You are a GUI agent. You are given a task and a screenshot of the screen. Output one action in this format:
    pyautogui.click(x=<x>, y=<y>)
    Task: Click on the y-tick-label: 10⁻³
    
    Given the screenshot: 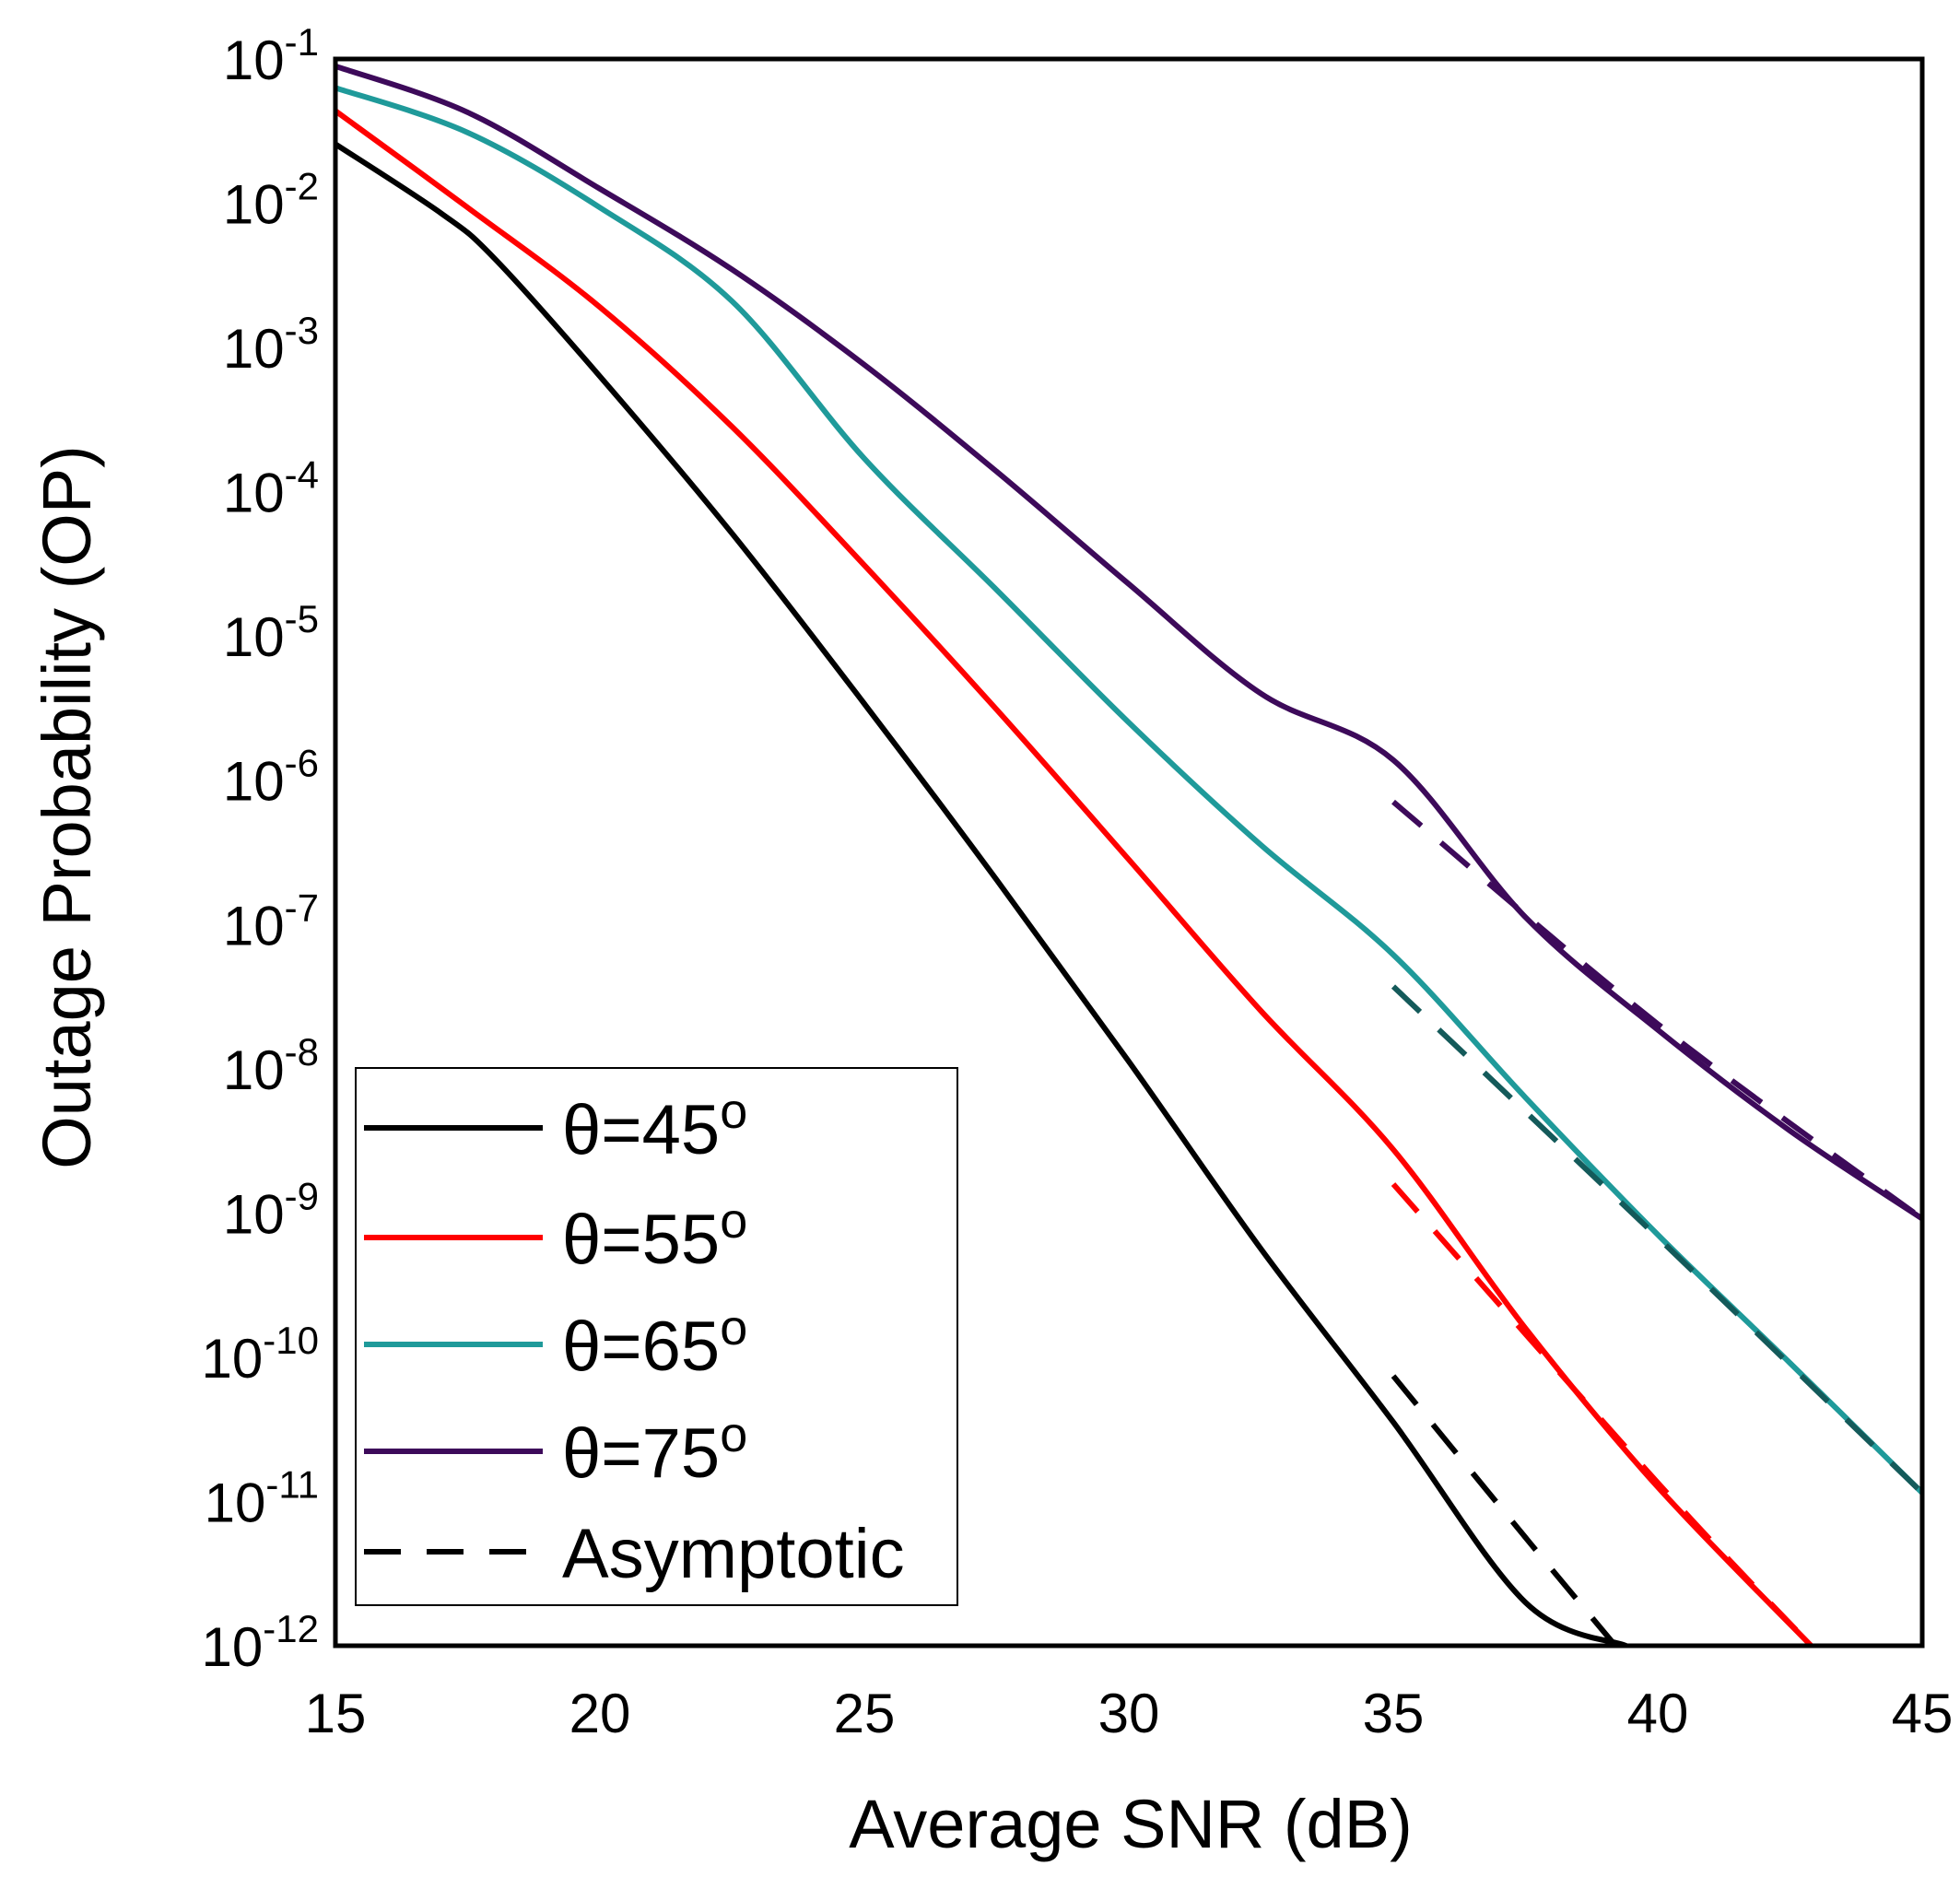 What is the action you would take?
    pyautogui.click(x=271, y=345)
    